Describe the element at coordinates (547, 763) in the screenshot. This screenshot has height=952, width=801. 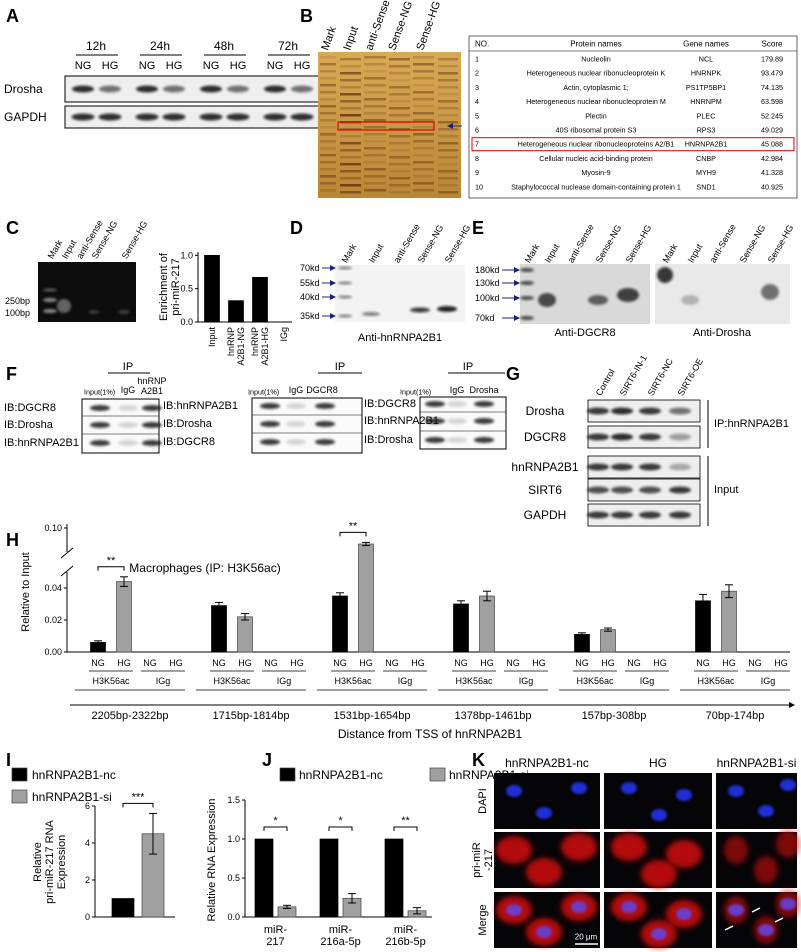
I see `column-header: hnRNPA2B1-nc` at that location.